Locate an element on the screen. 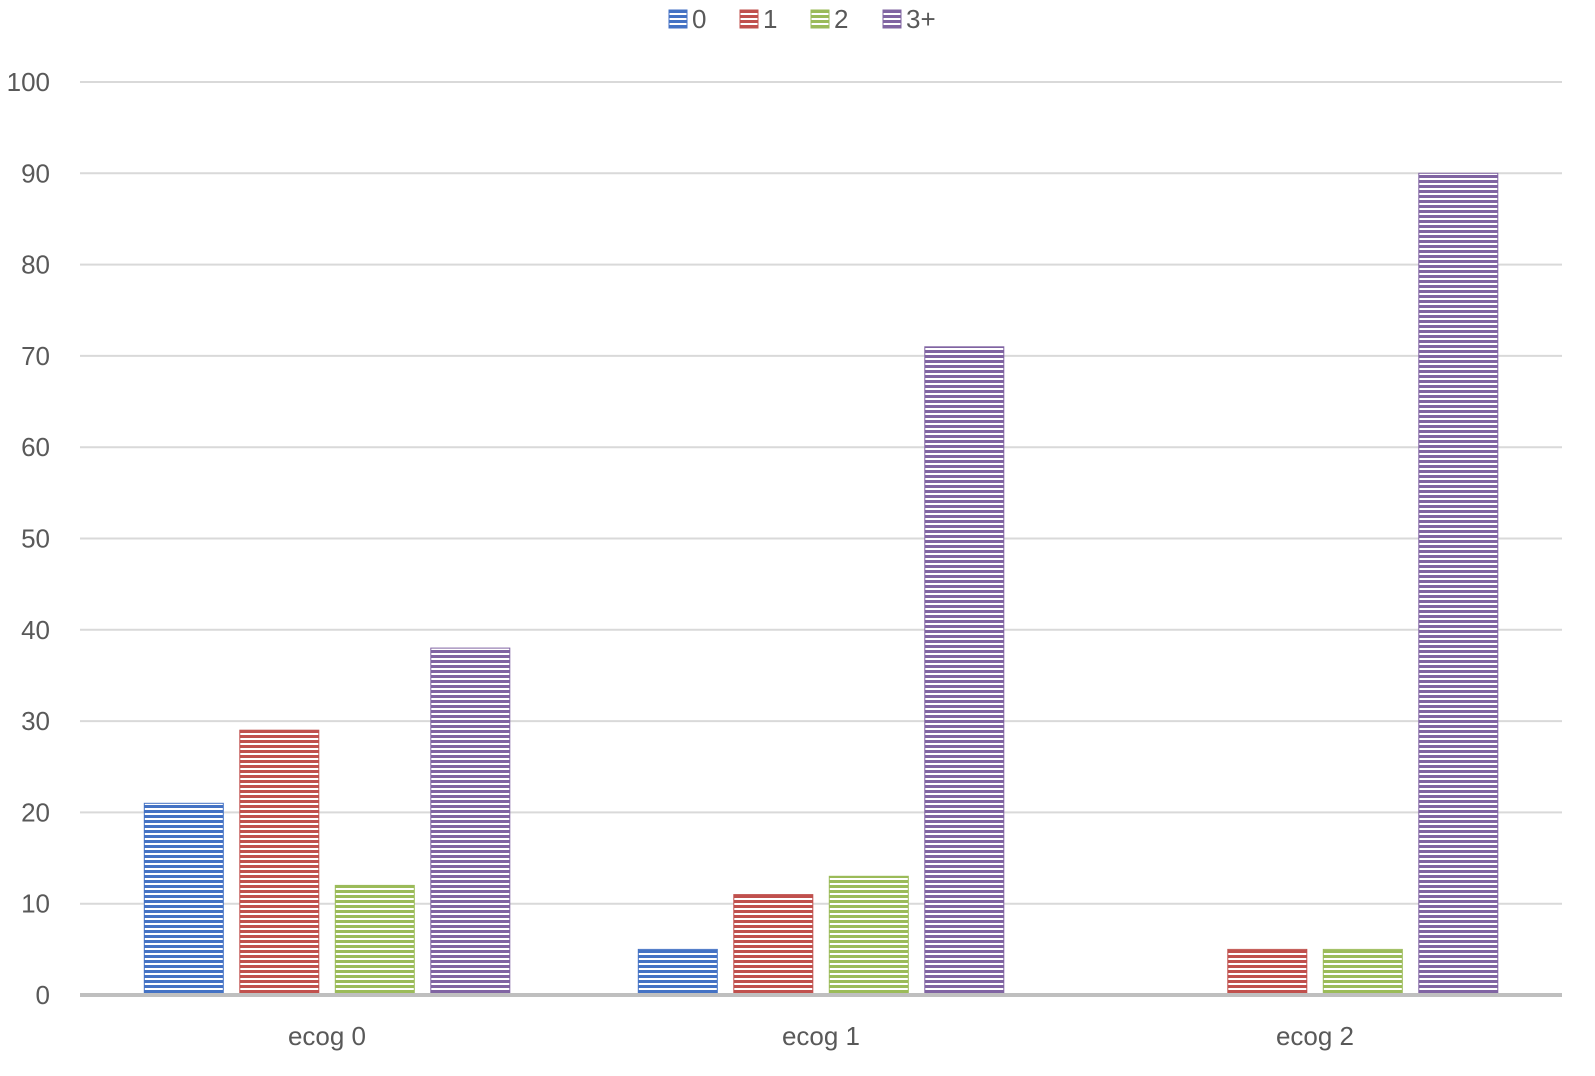  legend: 0 1 2 3+ is located at coordinates (802, 19).